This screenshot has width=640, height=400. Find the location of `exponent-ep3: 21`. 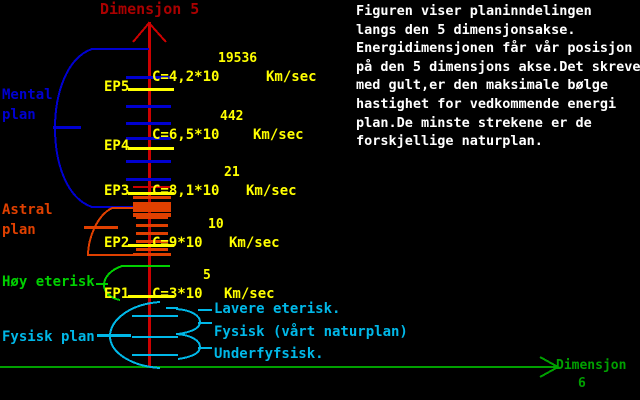

exponent-ep3: 21 is located at coordinates (232, 172).